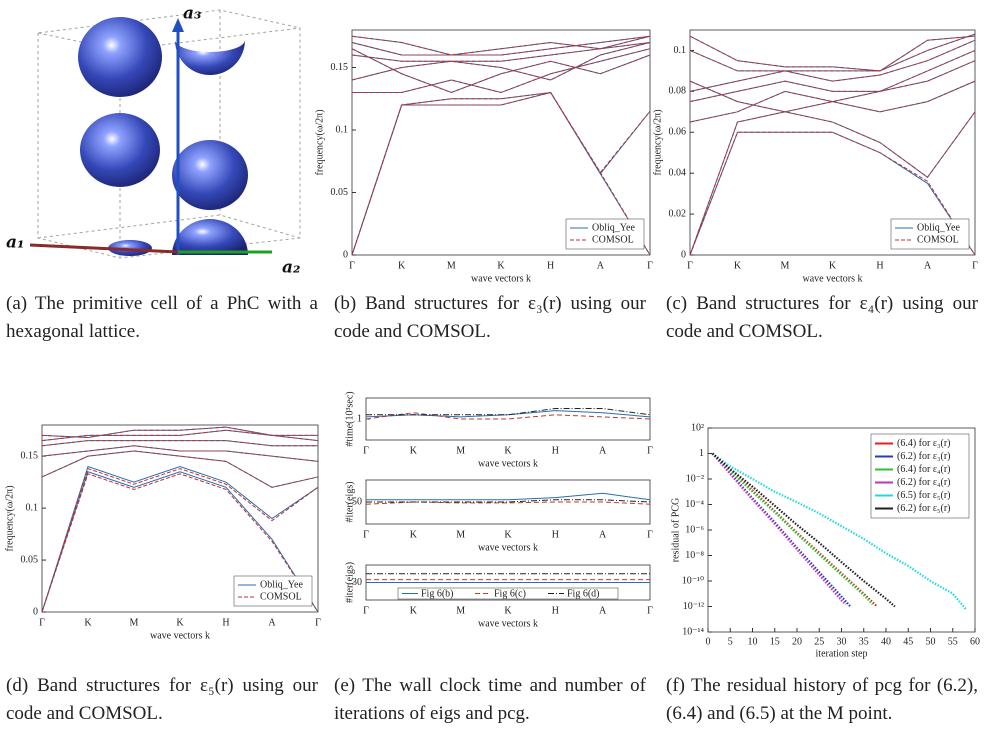 The image size is (984, 751). Describe the element at coordinates (342, 129) in the screenshot. I see `y-tick-label: 0.1` at that location.